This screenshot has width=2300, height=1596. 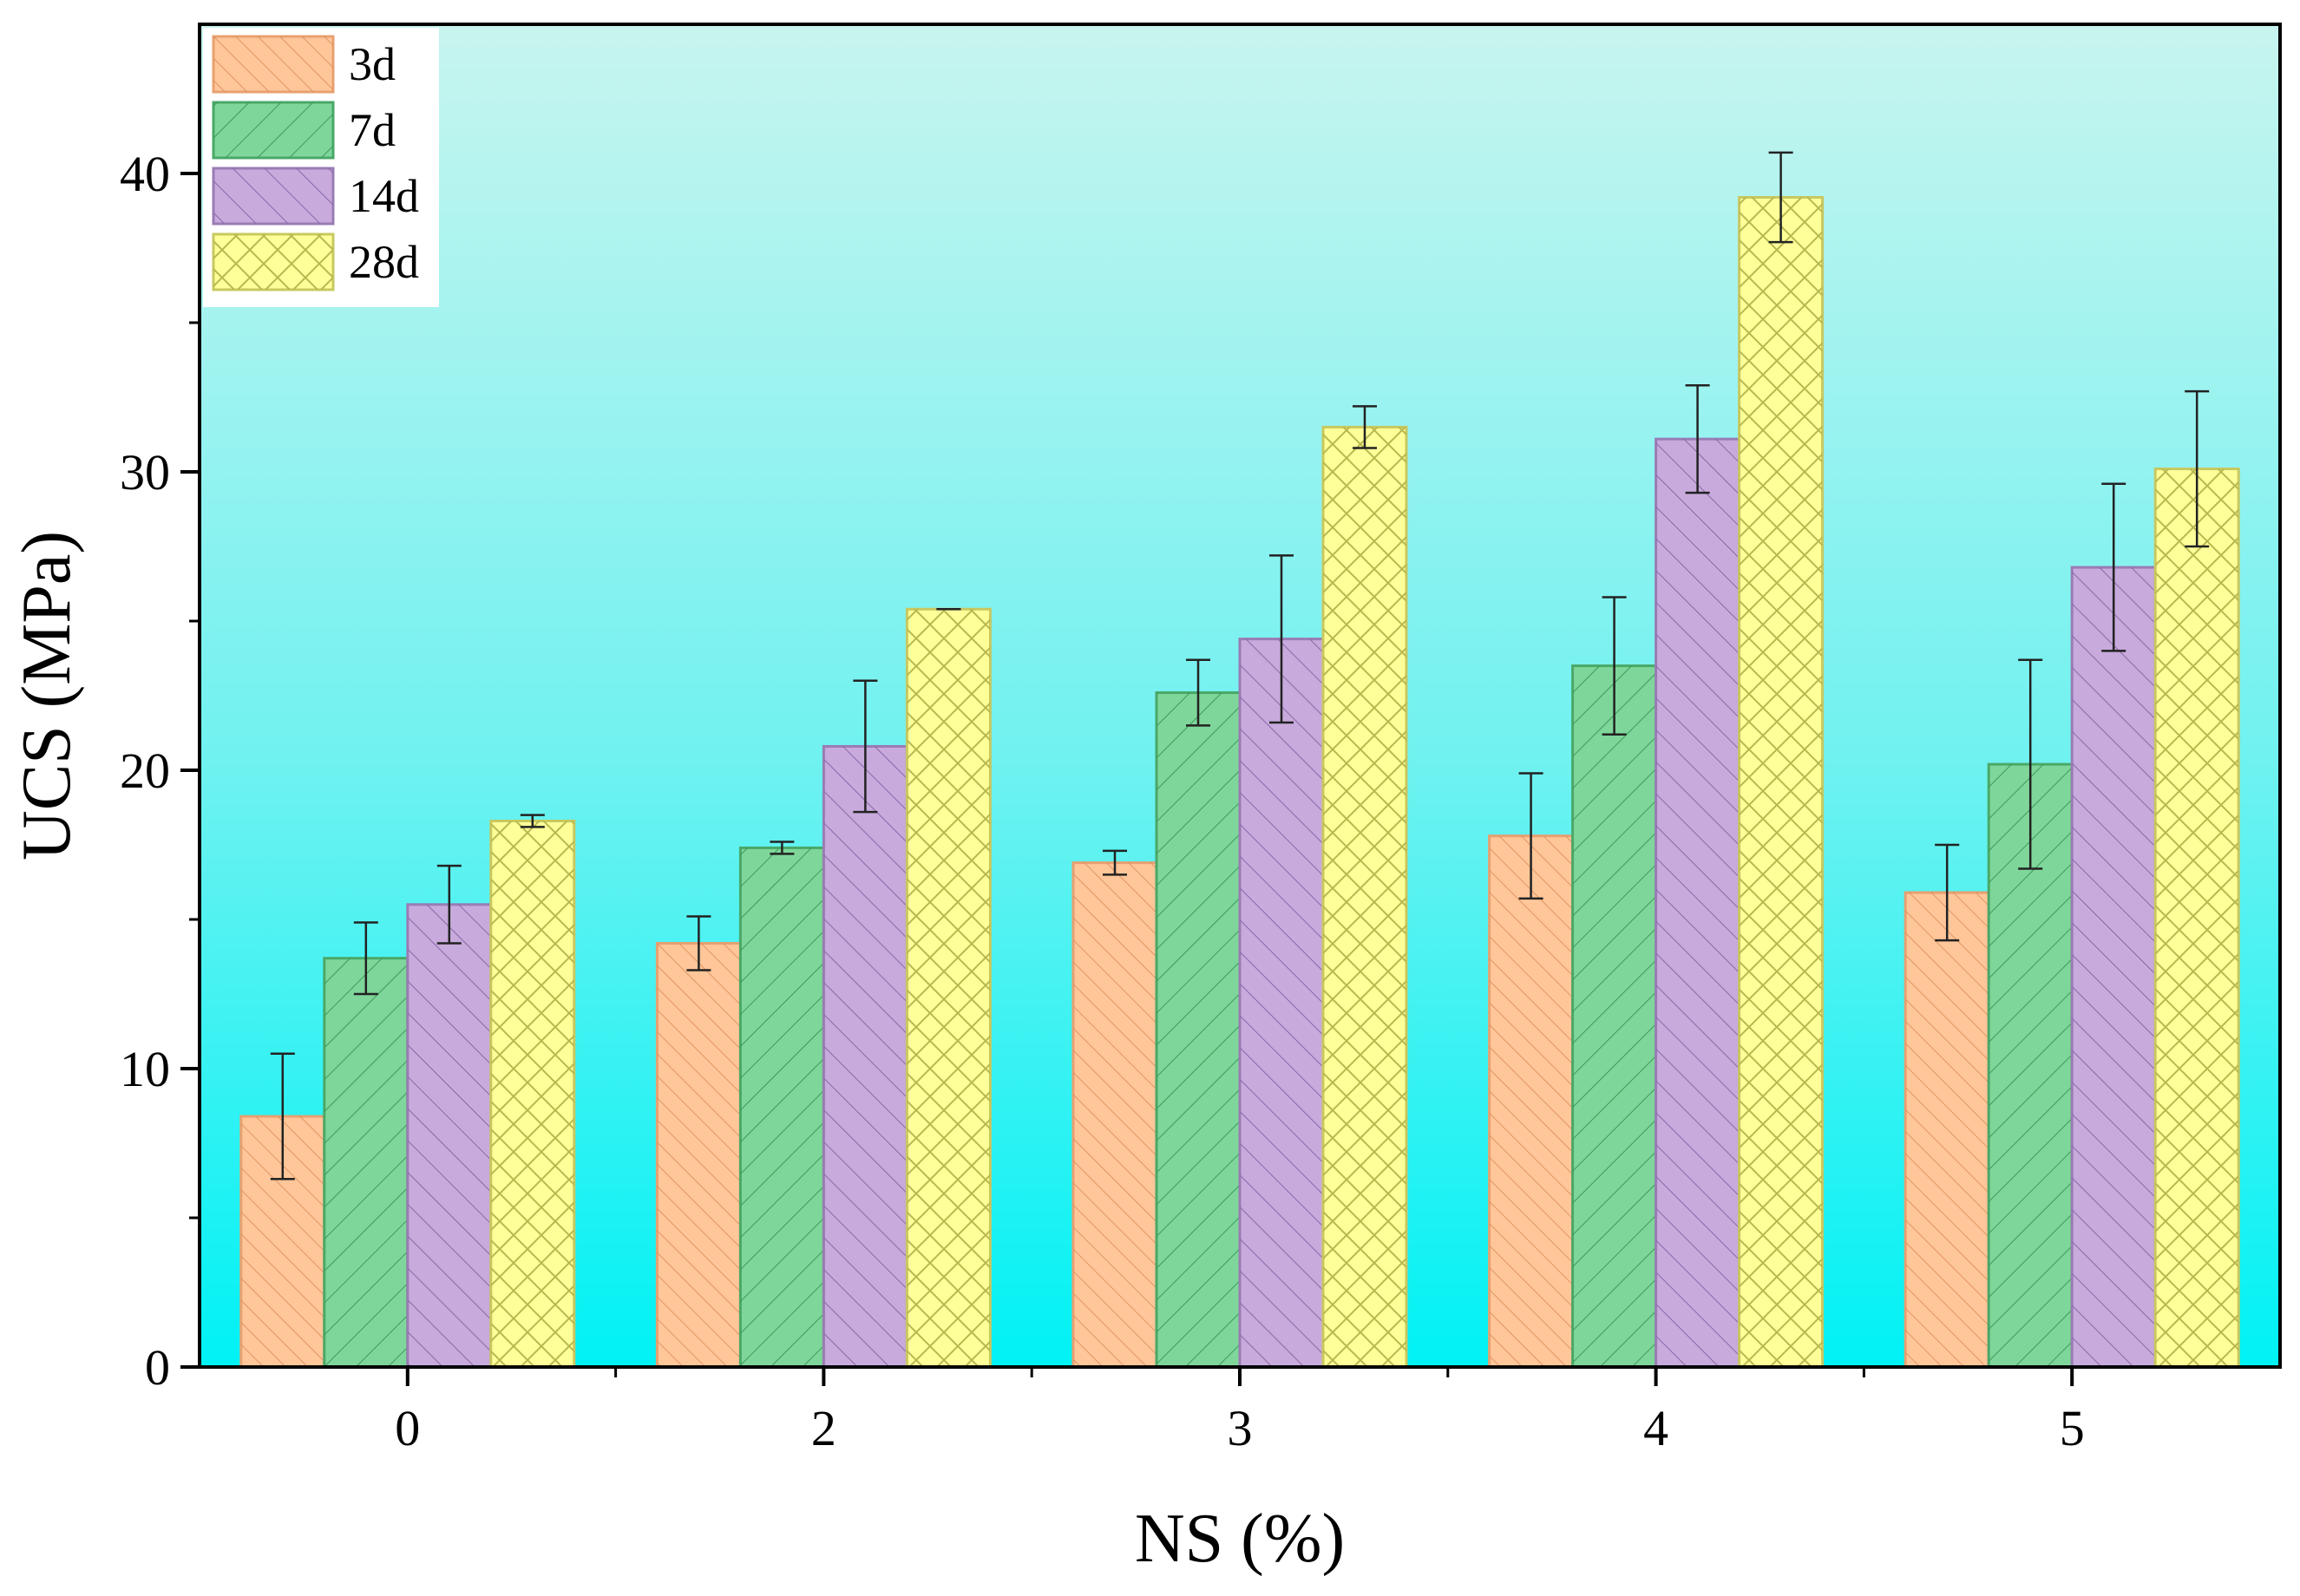 I want to click on bar-3d-ns-2-hatch, so click(x=699, y=1155).